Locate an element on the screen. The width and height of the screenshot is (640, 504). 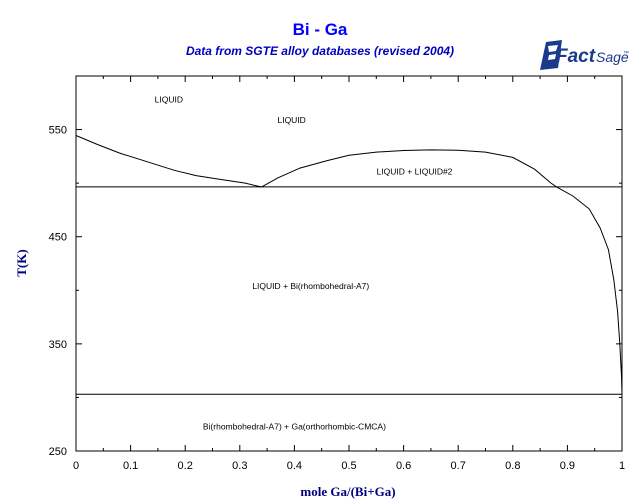
factsage-logo-fact: Fact is located at coordinates (576, 56).